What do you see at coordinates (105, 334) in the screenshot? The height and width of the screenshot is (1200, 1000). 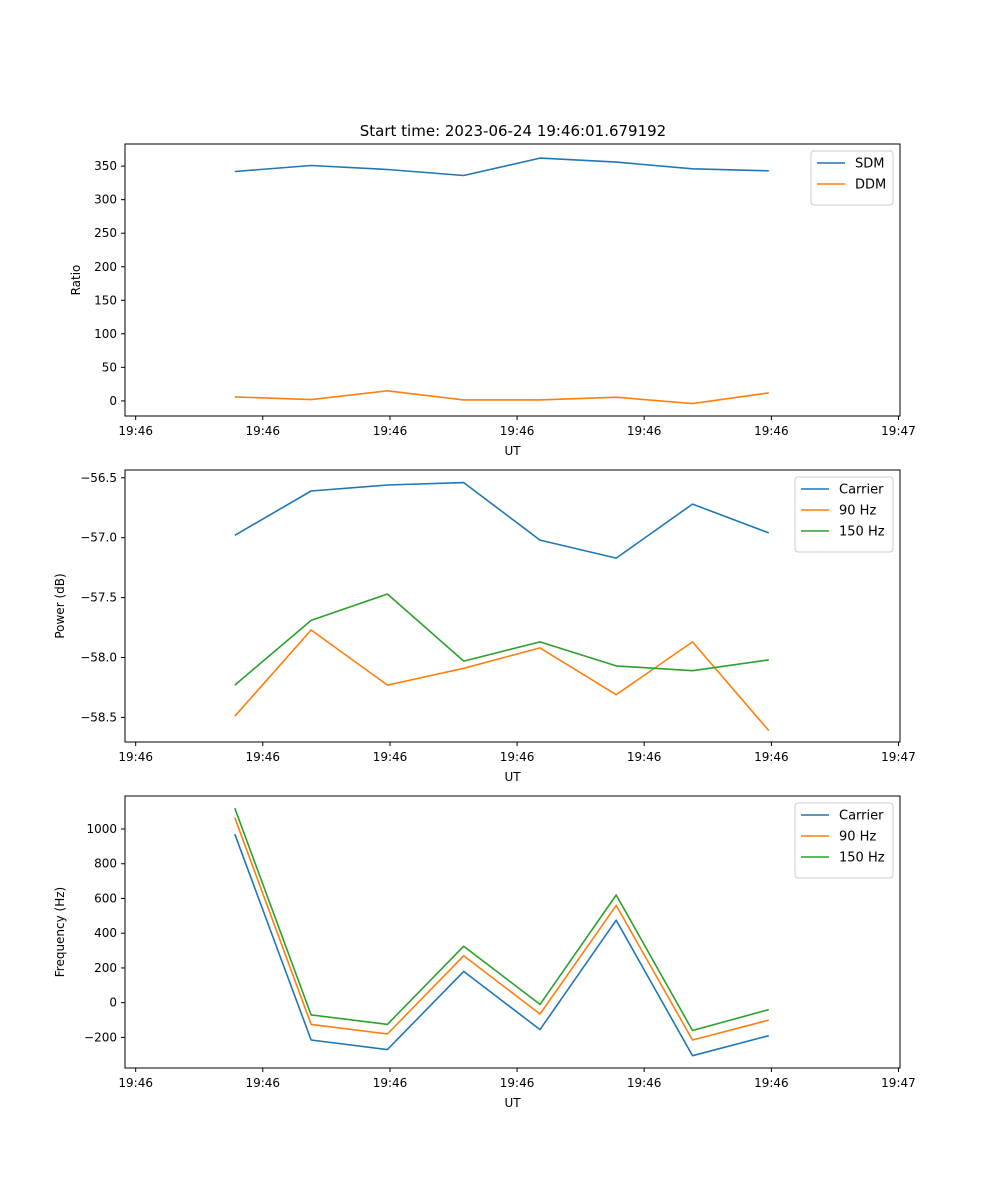 I see `y-tick-label: 100` at bounding box center [105, 334].